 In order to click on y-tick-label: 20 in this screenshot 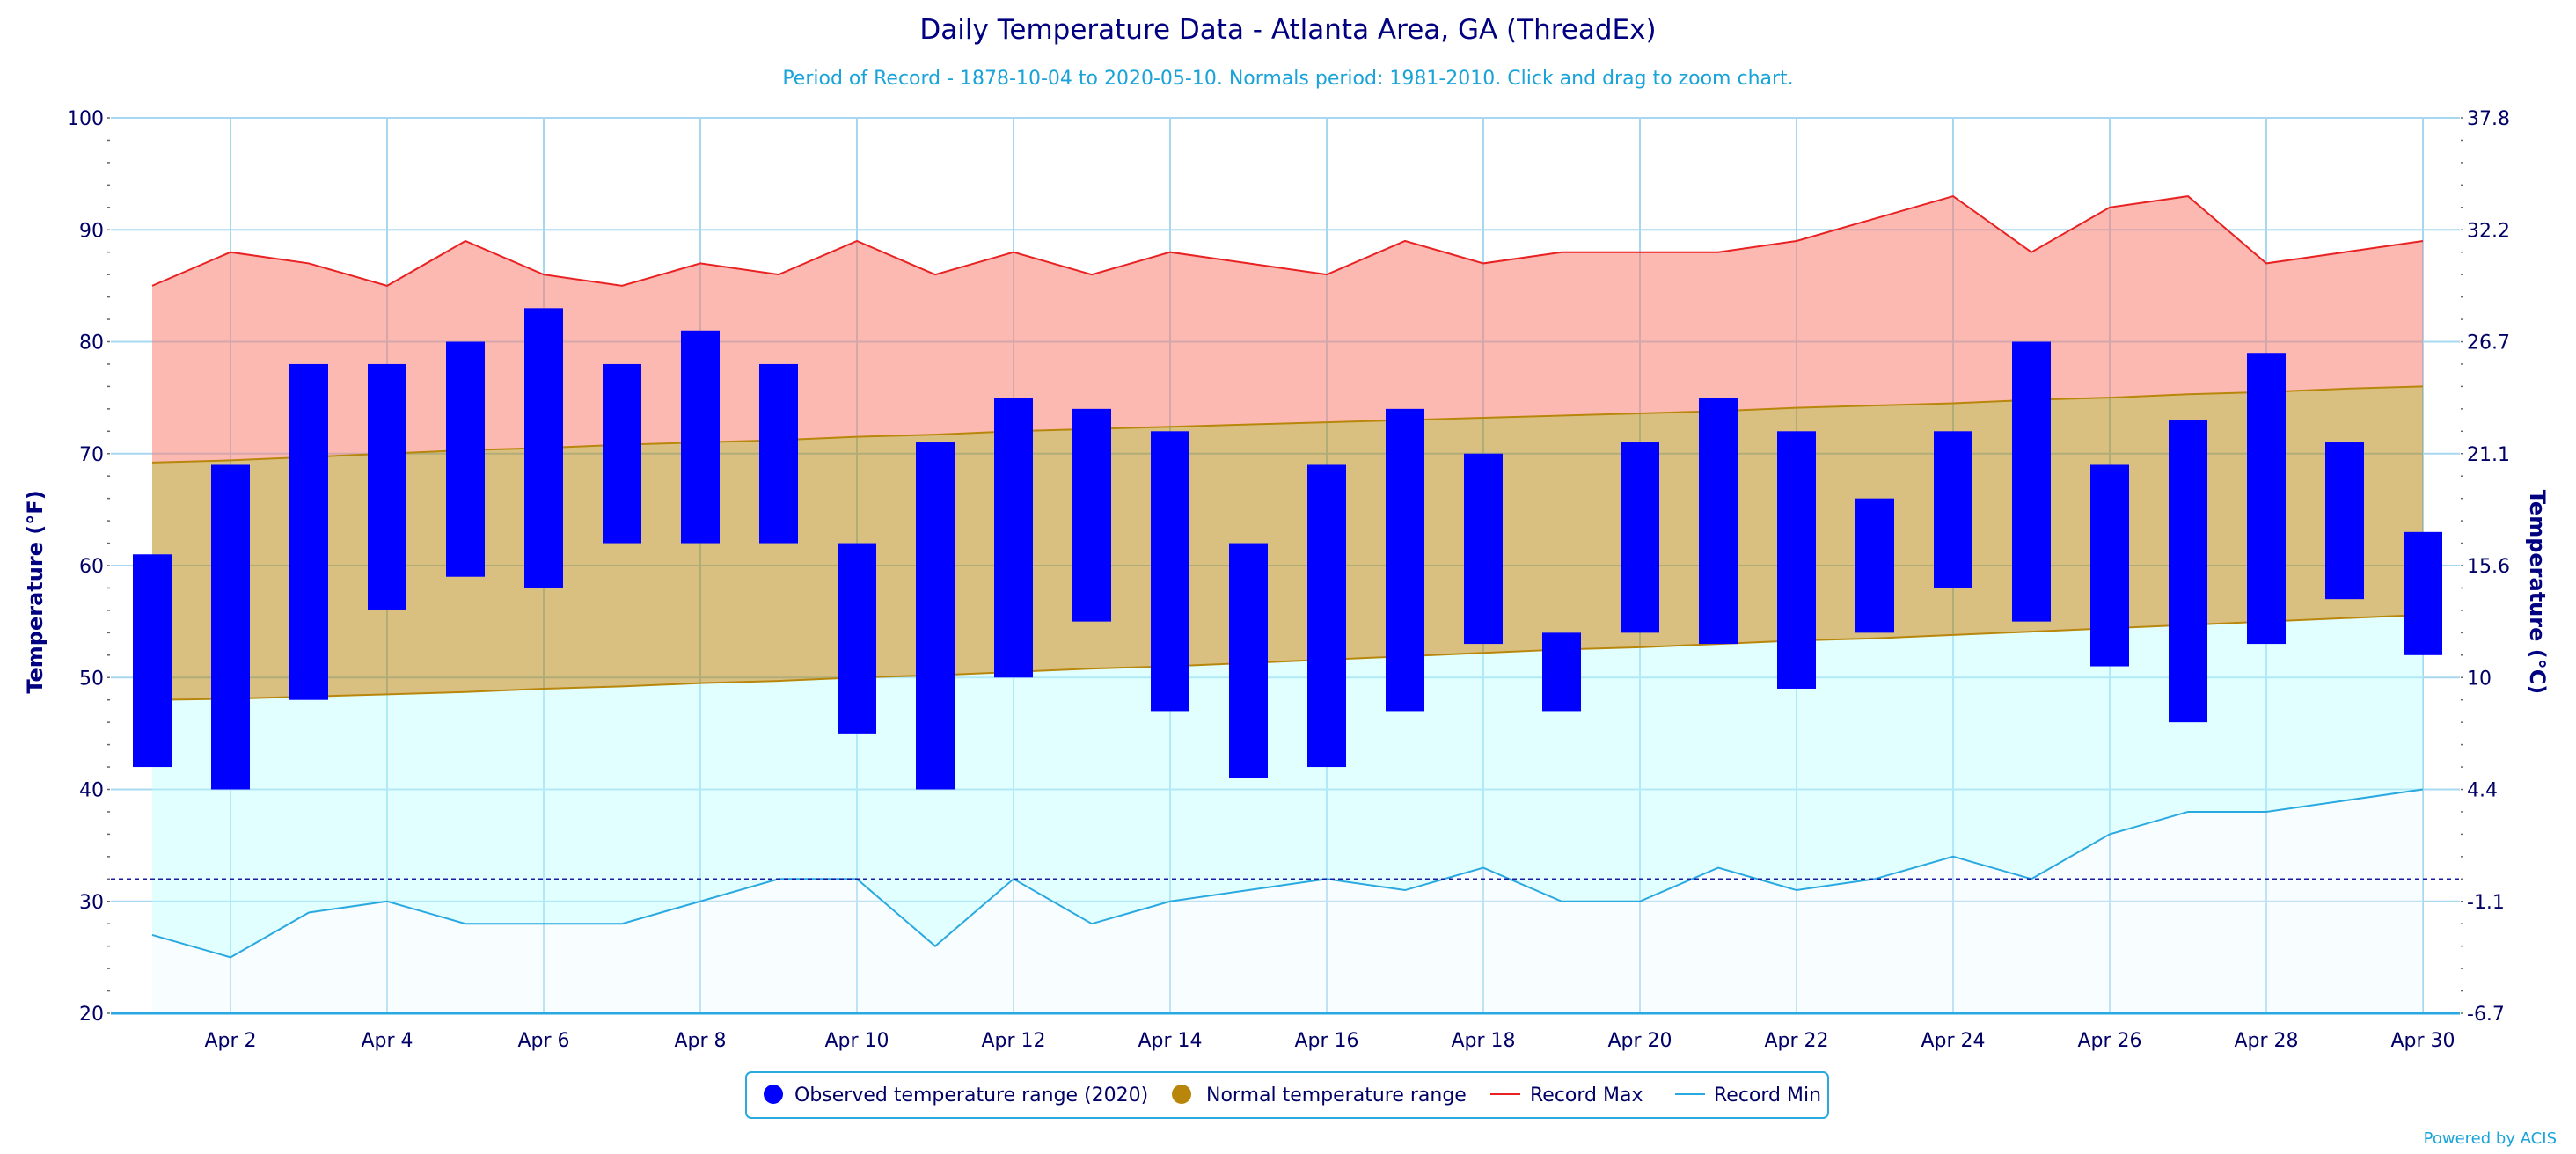, I will do `click(91, 1015)`.